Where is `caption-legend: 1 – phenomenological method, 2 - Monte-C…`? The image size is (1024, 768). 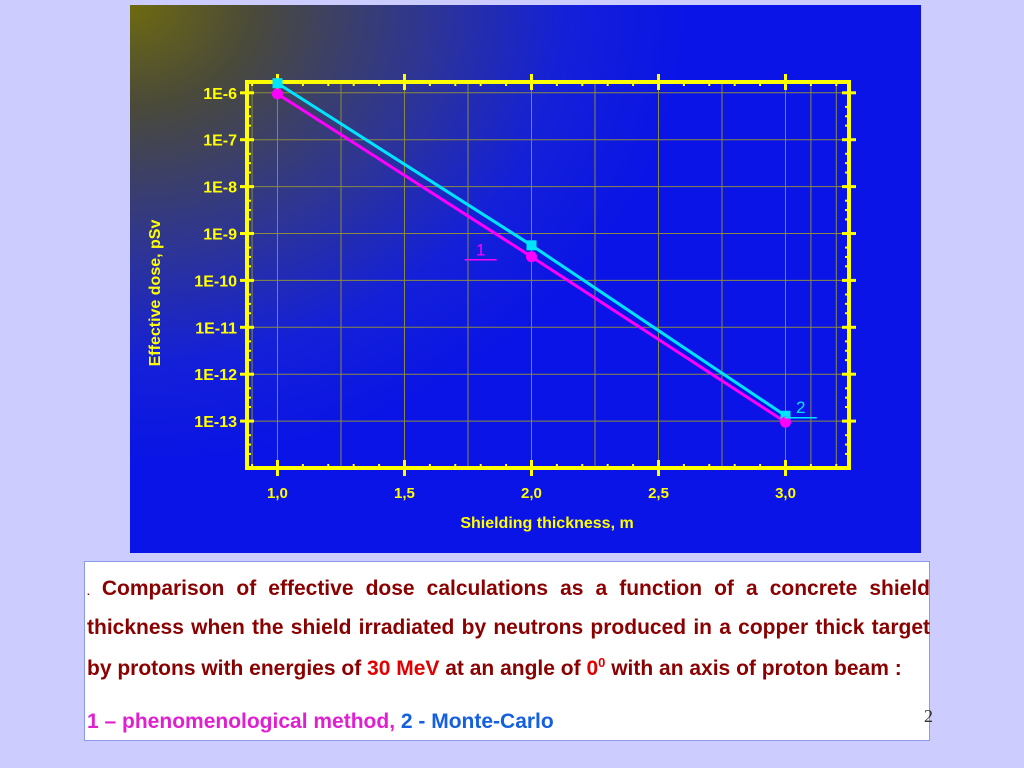 caption-legend: 1 – phenomenological method, 2 - Monte-C… is located at coordinates (320, 722).